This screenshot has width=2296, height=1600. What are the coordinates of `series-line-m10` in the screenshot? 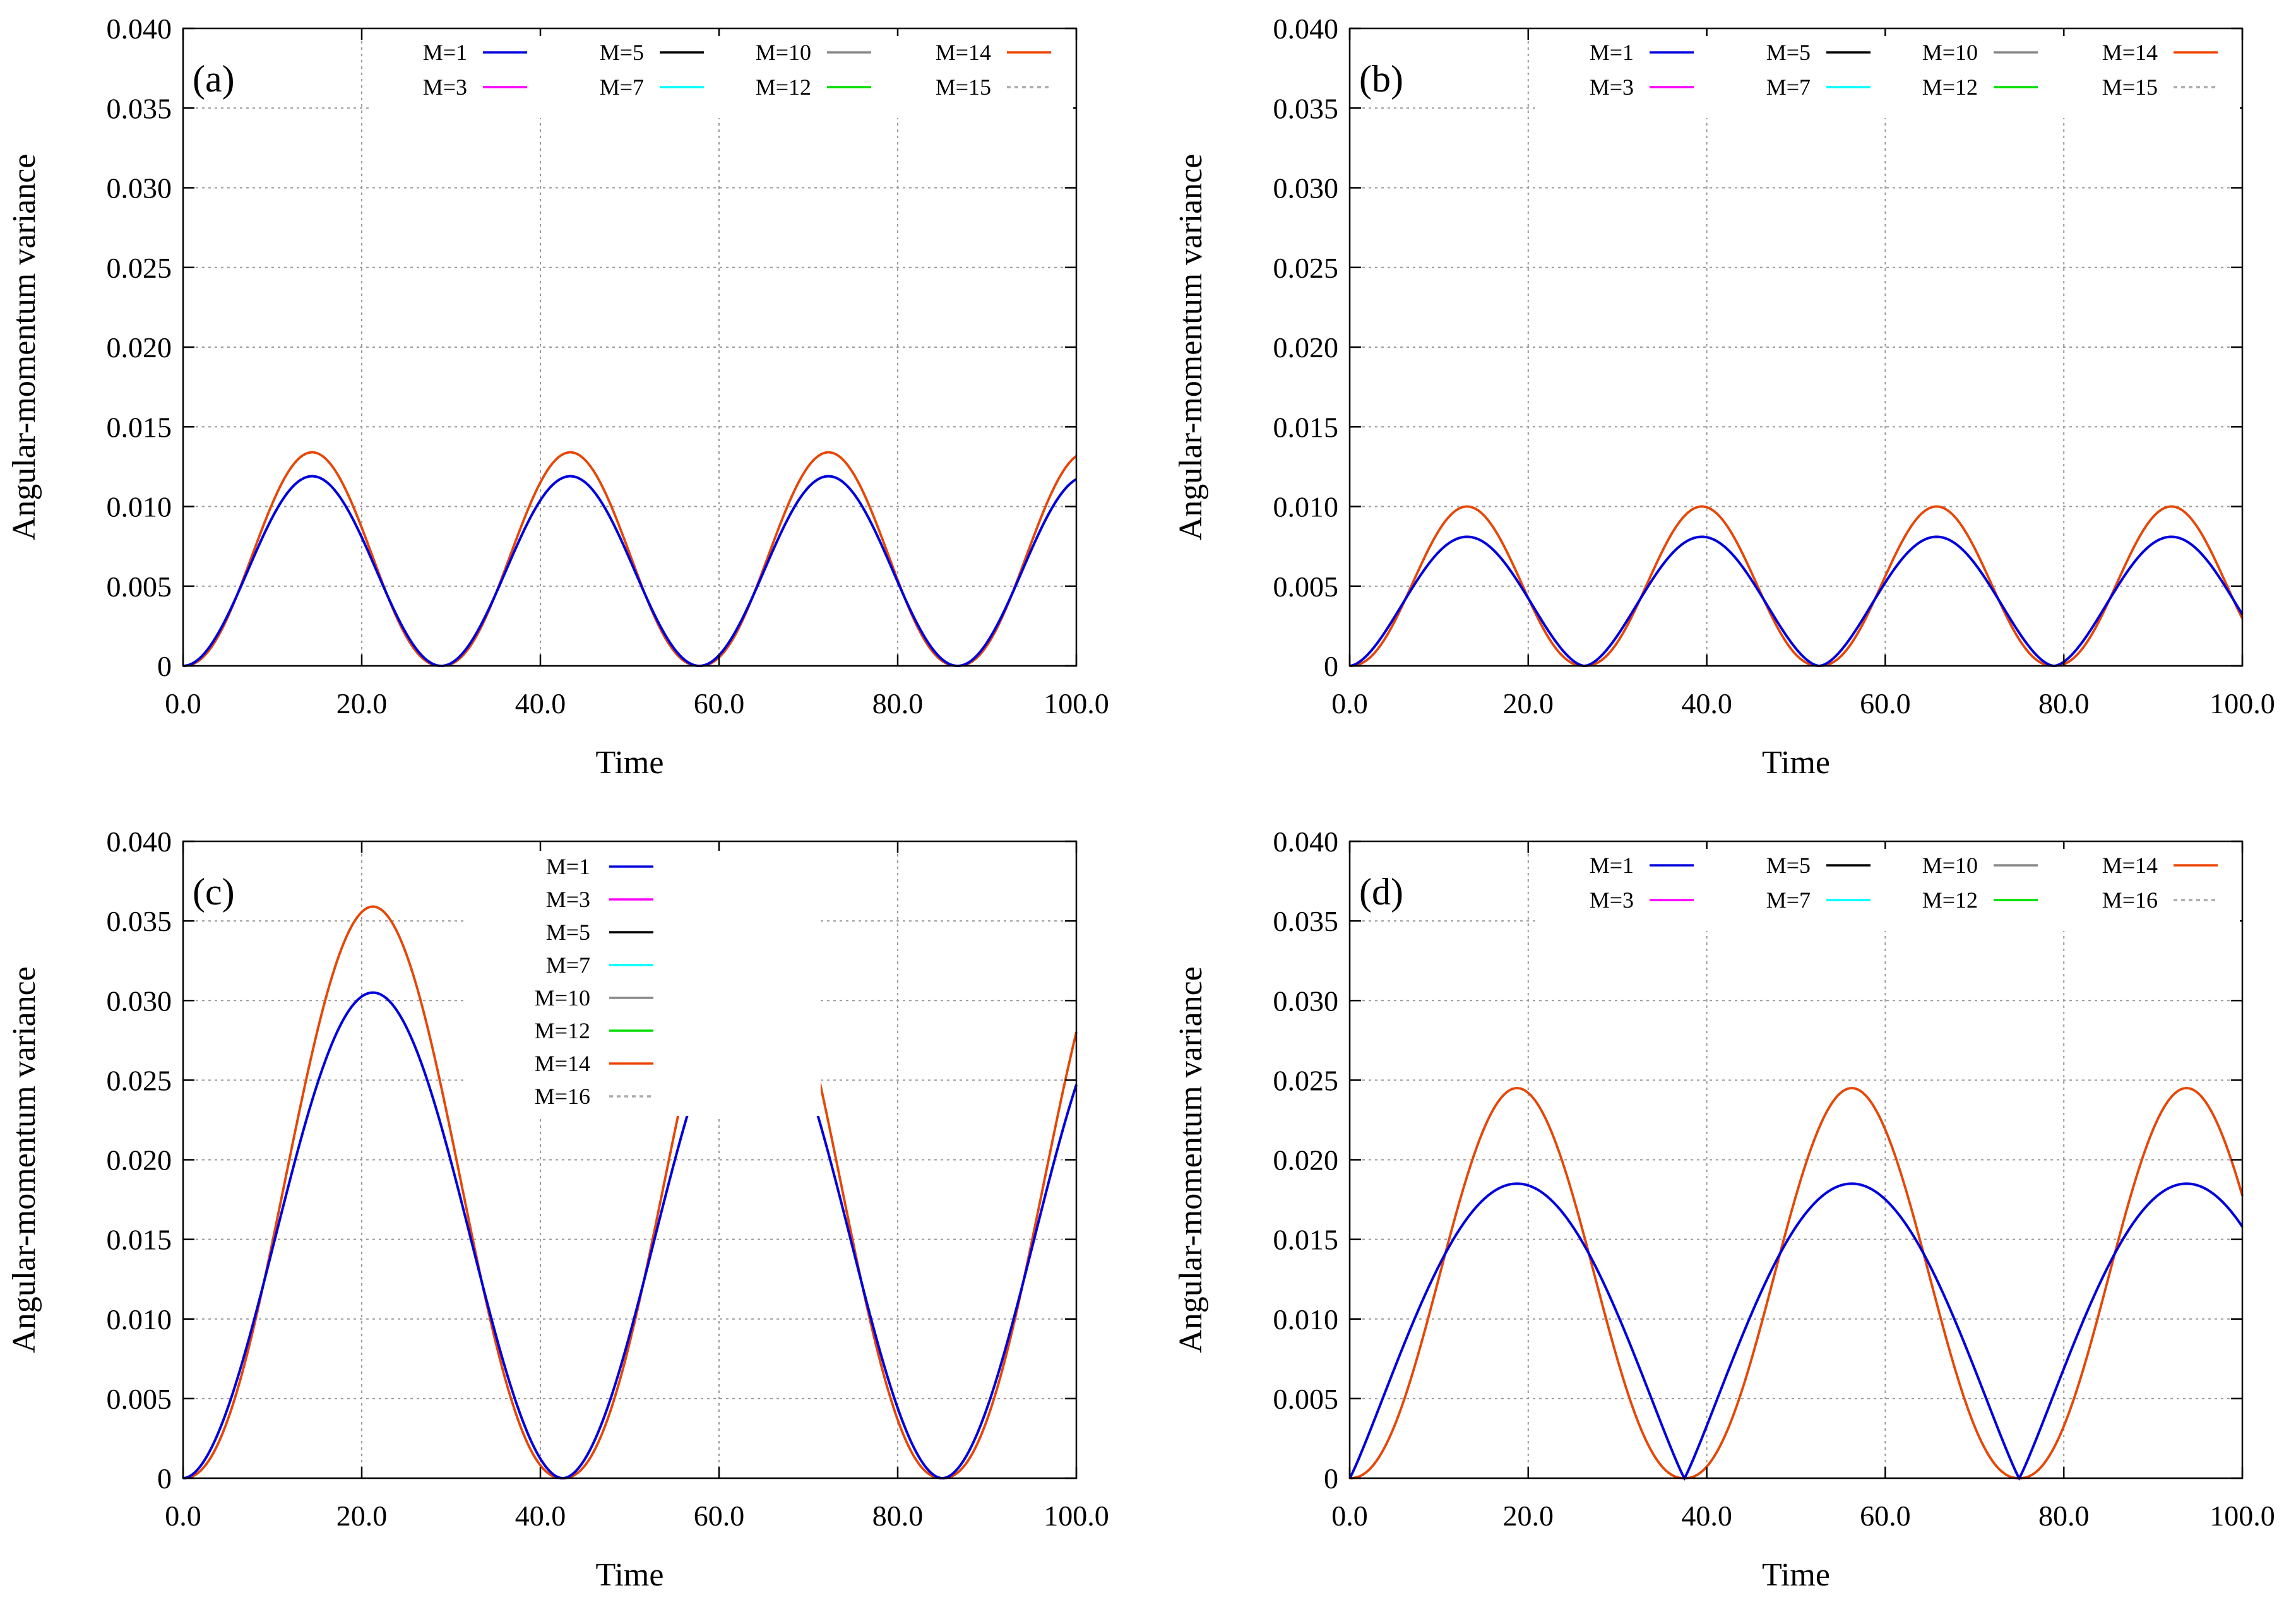 It's located at (1796, 1283).